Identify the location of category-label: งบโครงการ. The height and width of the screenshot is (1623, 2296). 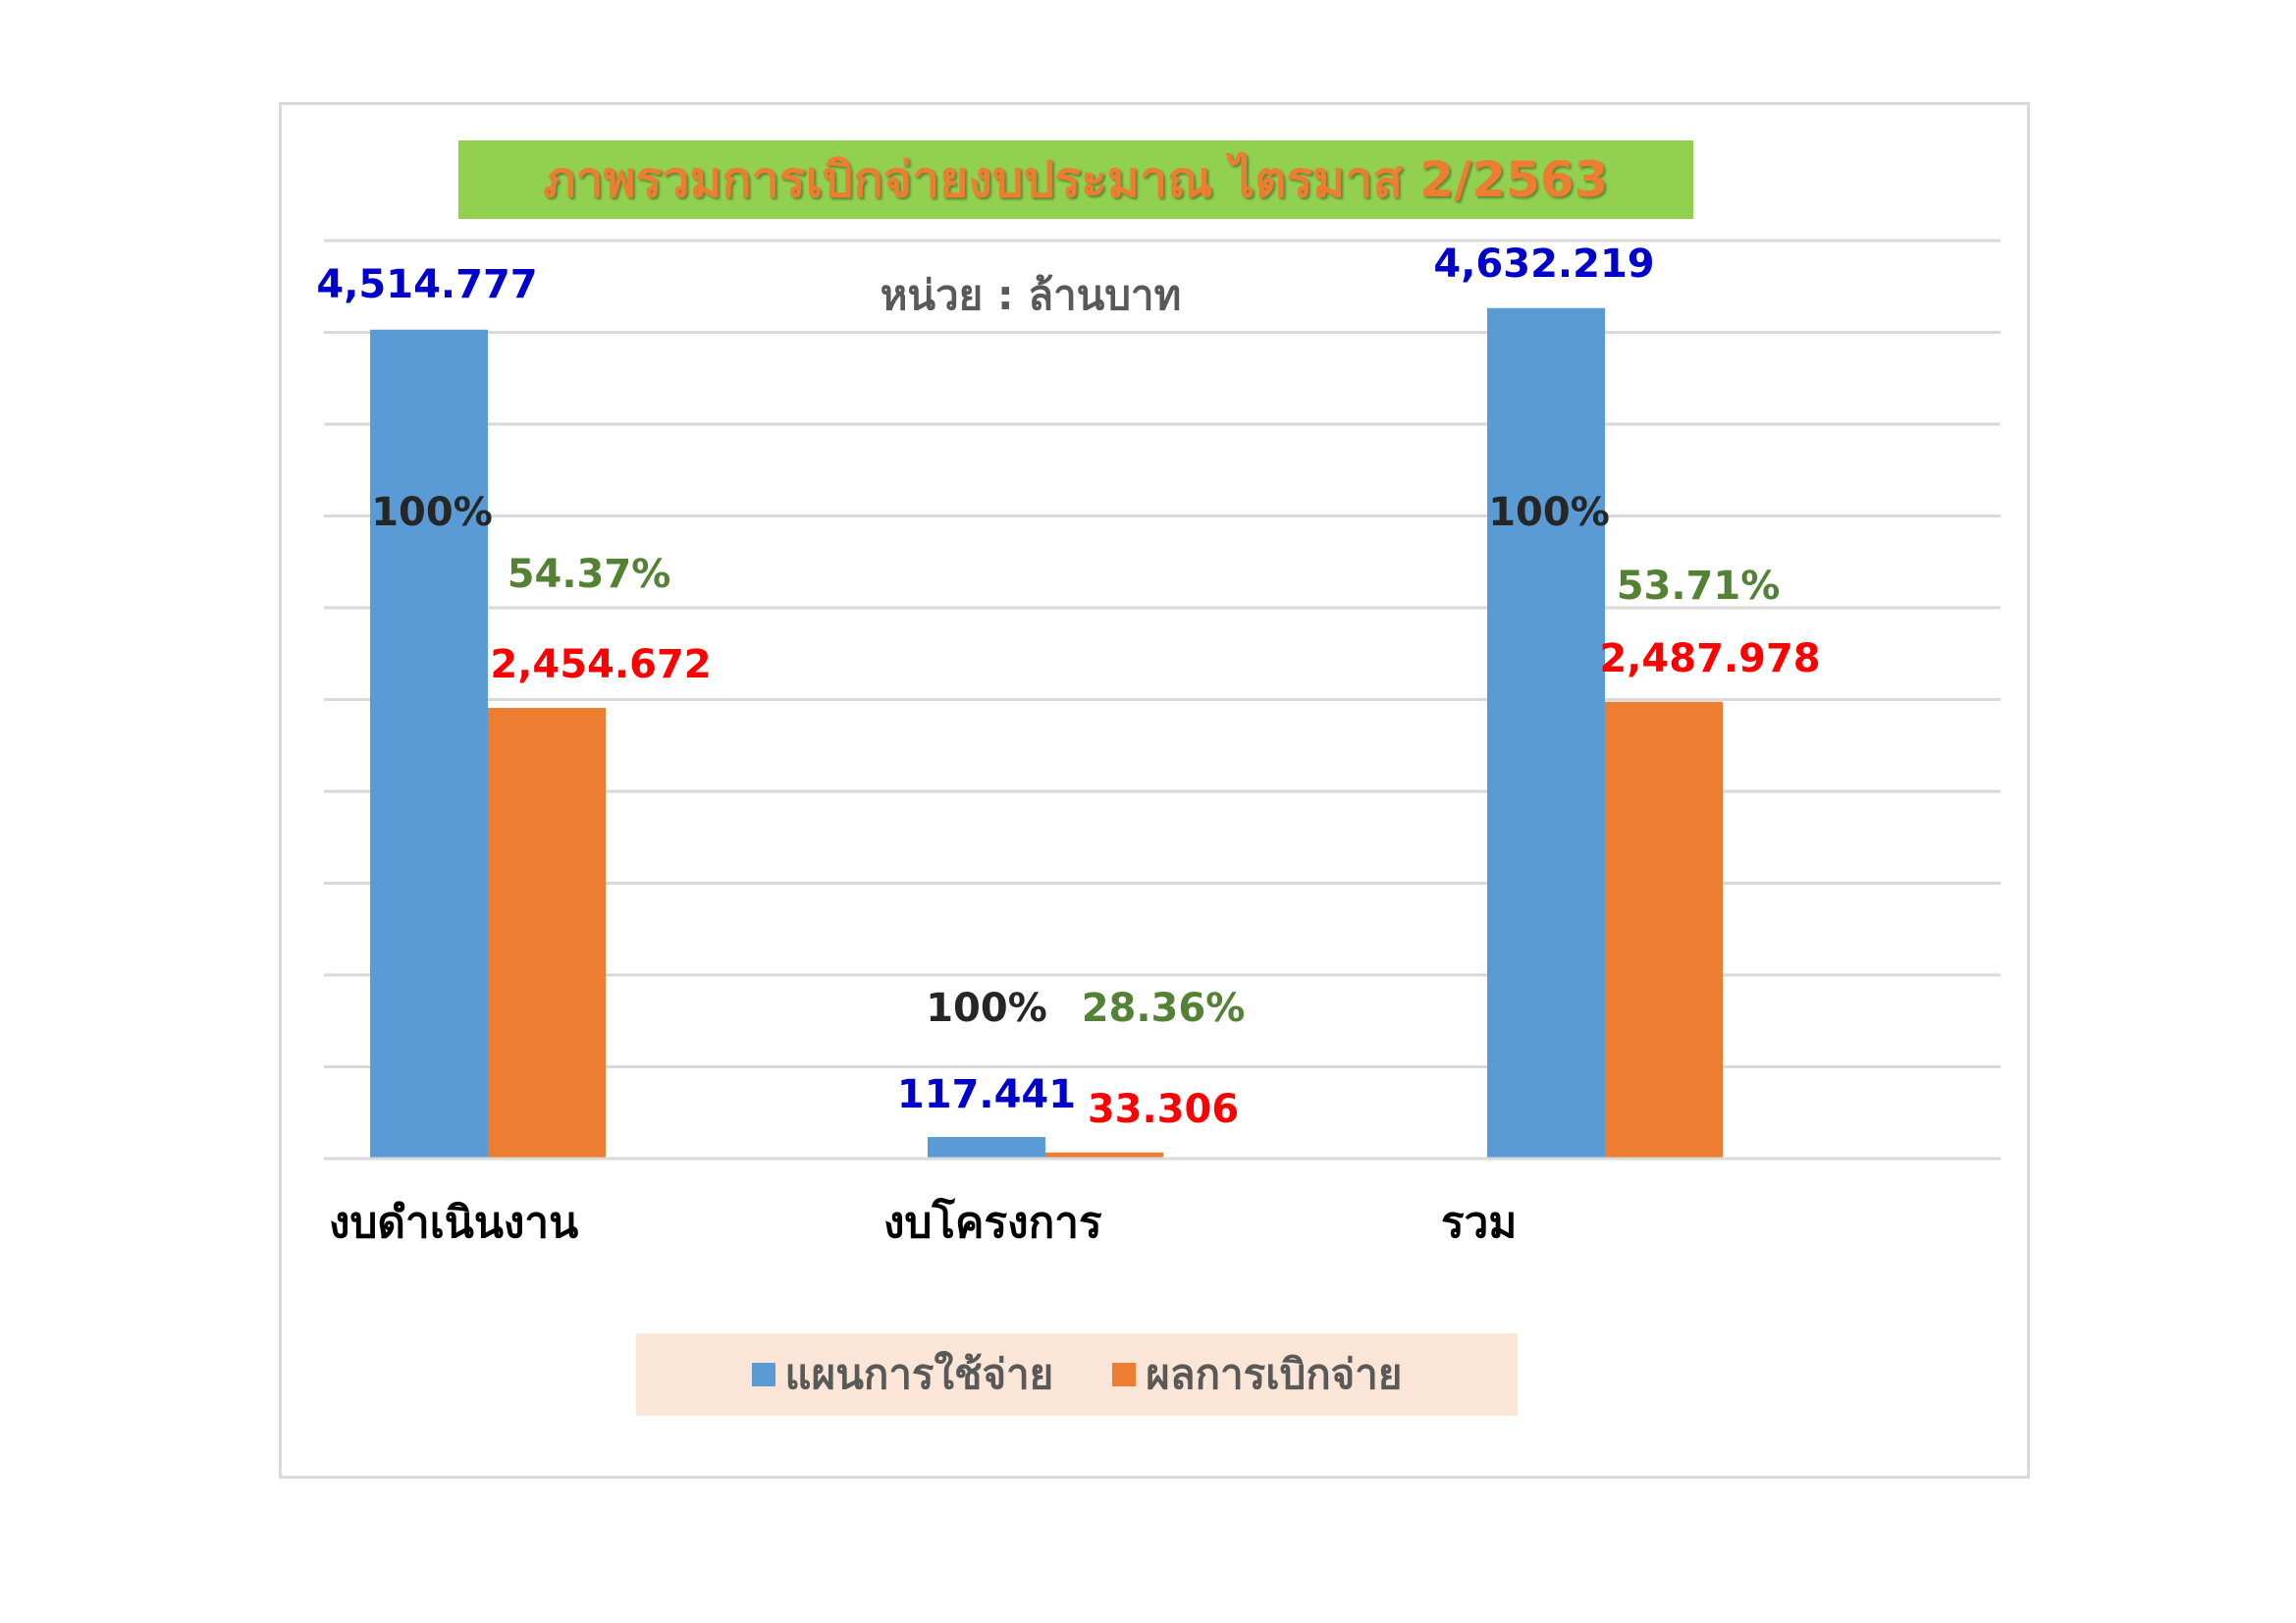
(993, 1222).